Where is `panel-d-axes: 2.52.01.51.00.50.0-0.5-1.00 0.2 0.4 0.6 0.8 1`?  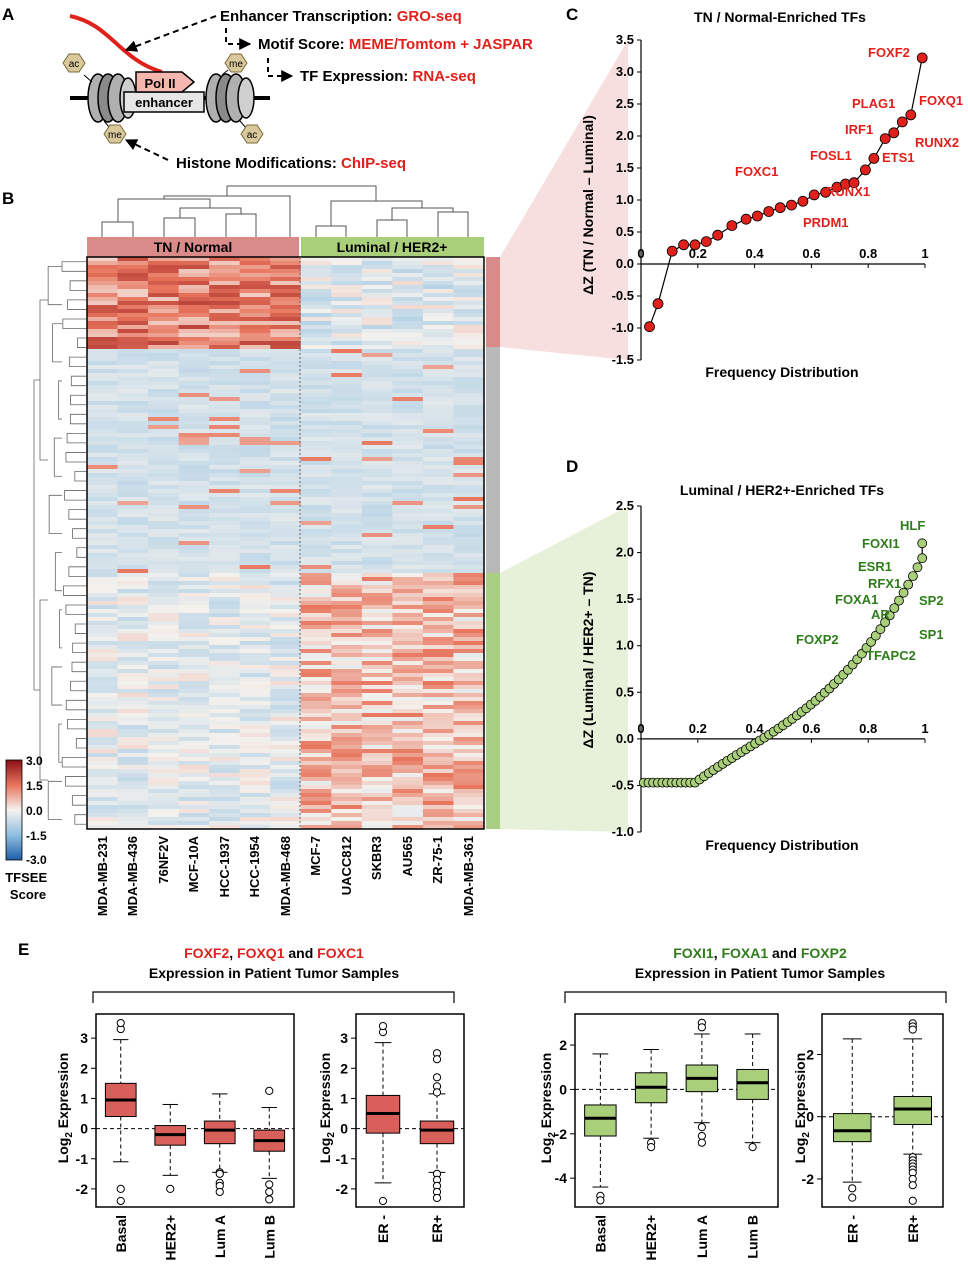
panel-d-axes: 2.52.01.51.00.50.0-0.5-1.00 0.2 0.4 0.6 0.8 1 is located at coordinates (770, 668).